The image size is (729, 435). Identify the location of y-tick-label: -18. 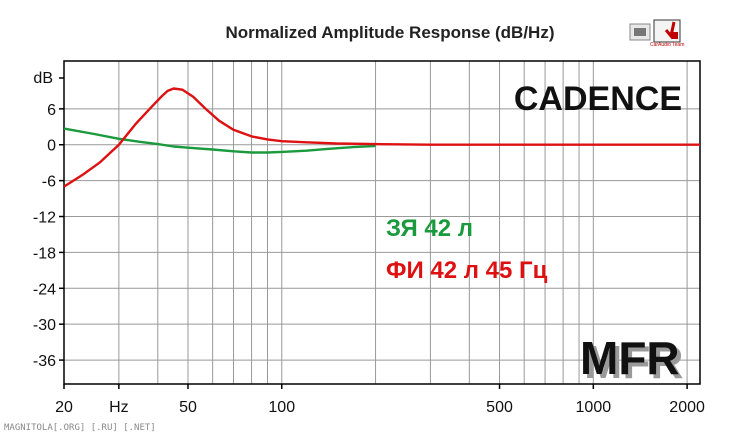
(44, 253).